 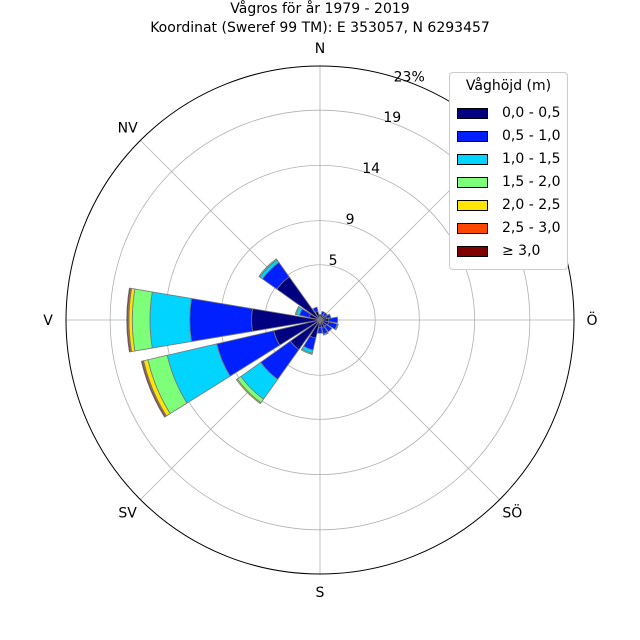 I want to click on radial-tick-label: 23%, so click(x=409, y=77).